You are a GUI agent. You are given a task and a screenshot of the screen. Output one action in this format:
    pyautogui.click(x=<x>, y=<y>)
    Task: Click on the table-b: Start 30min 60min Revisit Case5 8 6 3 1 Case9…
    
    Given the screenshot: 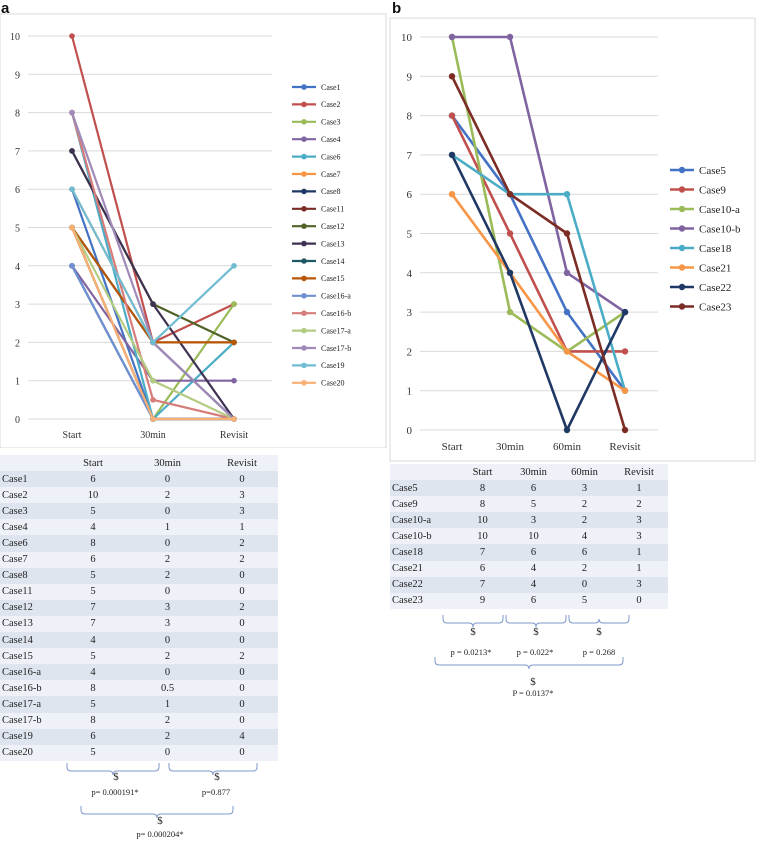 What is the action you would take?
    pyautogui.click(x=529, y=536)
    